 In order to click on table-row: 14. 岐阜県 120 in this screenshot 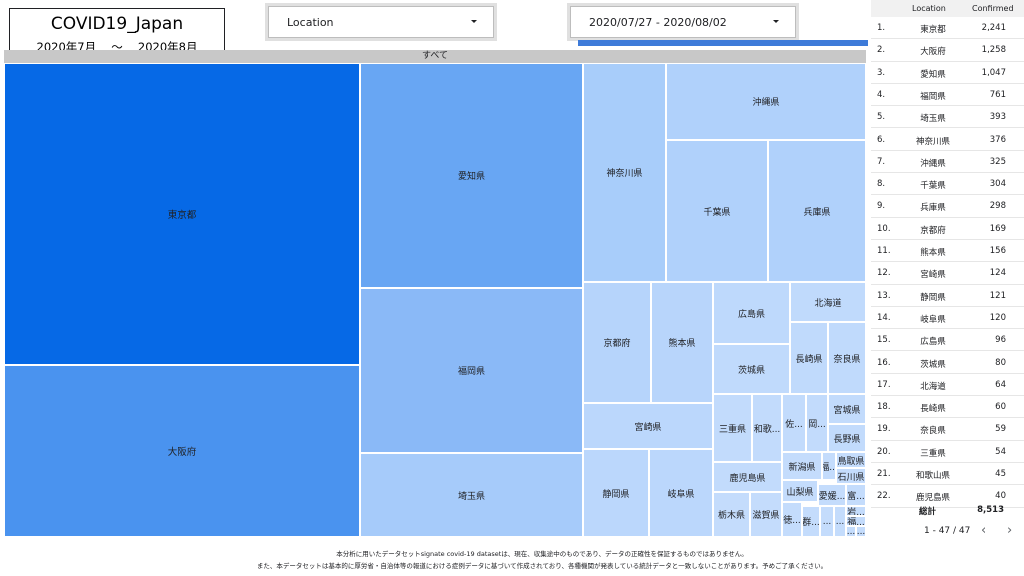, I will do `click(947, 318)`.